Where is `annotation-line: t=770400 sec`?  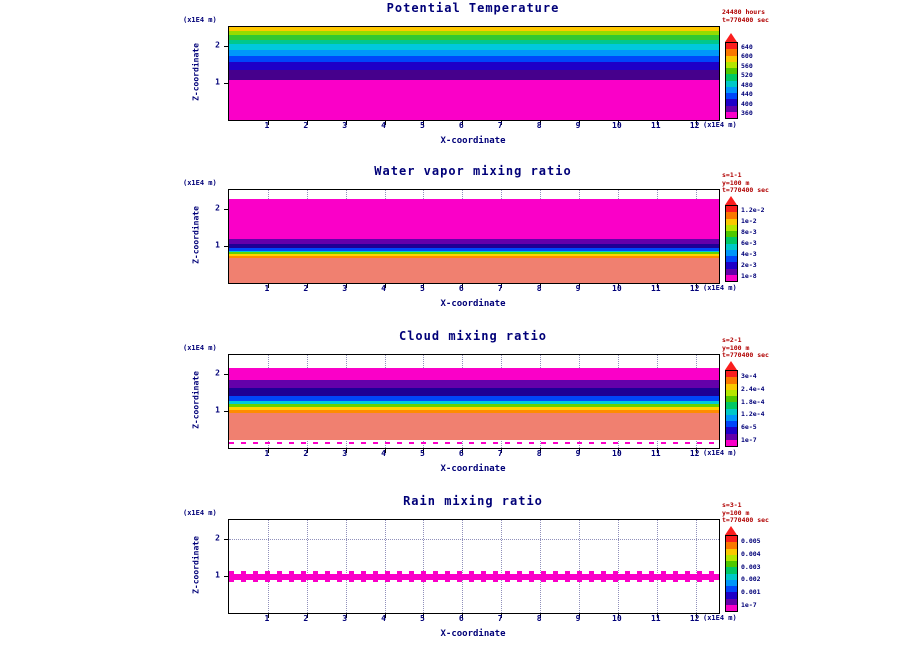 annotation-line: t=770400 sec is located at coordinates (745, 19).